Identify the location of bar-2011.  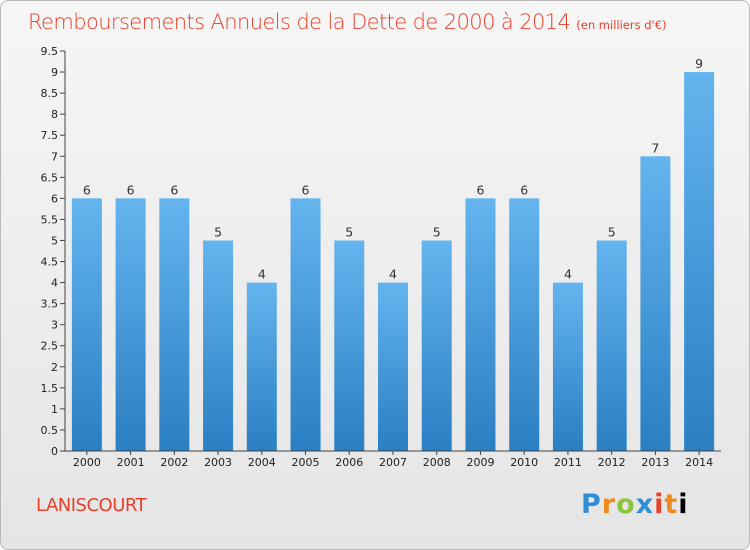
(567, 366).